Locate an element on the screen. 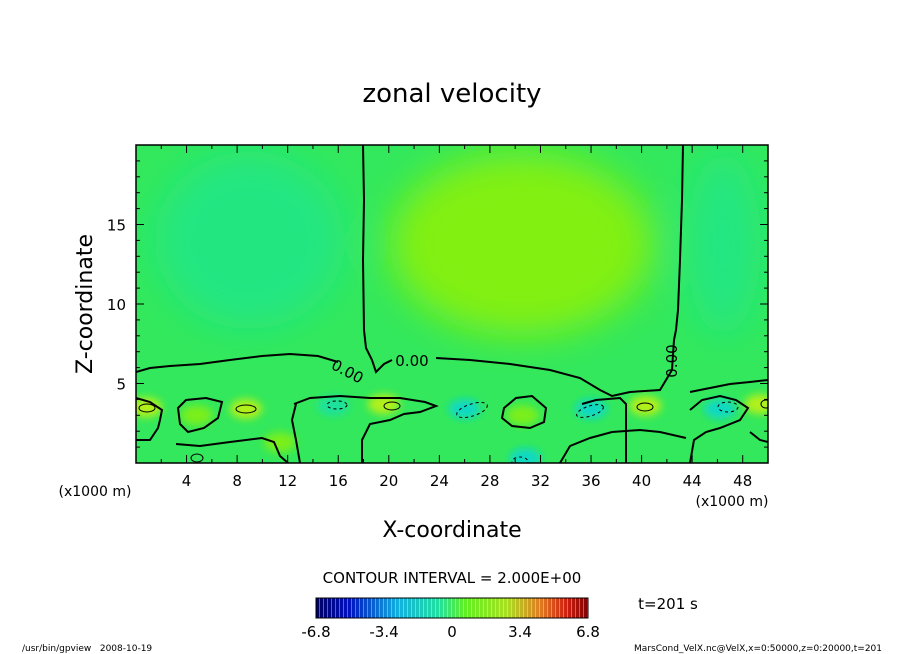  colorbar-stripes is located at coordinates (452, 608).